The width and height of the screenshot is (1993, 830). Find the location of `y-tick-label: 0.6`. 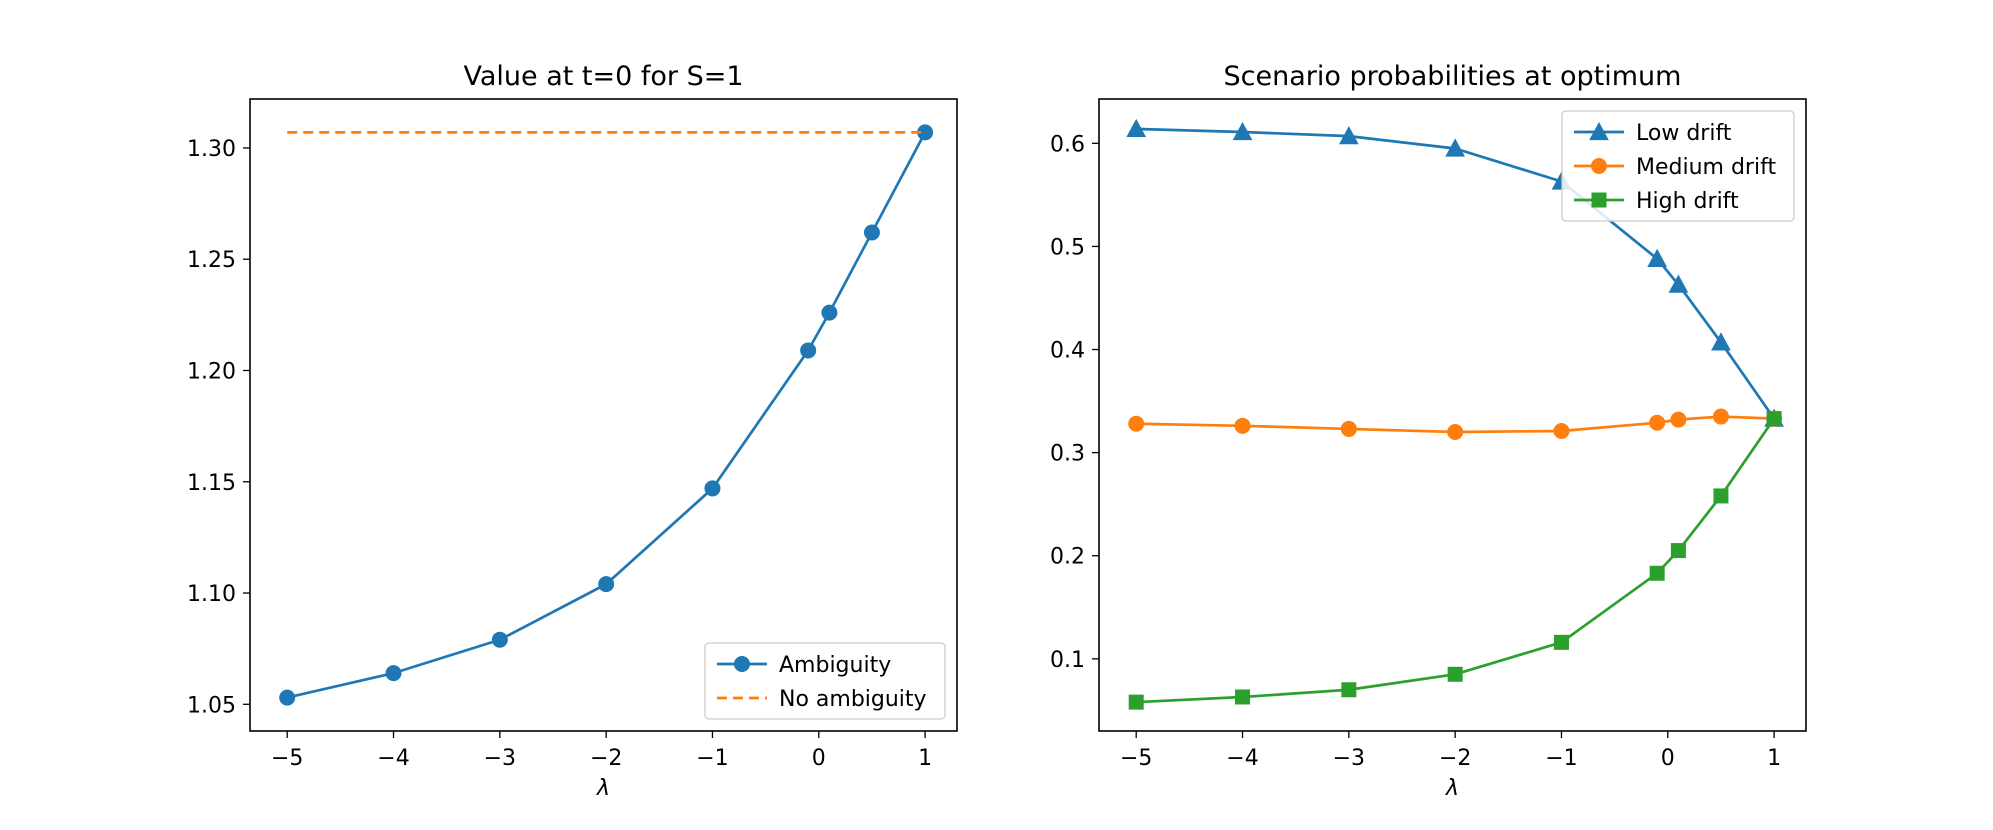

y-tick-label: 0.6 is located at coordinates (1067, 144).